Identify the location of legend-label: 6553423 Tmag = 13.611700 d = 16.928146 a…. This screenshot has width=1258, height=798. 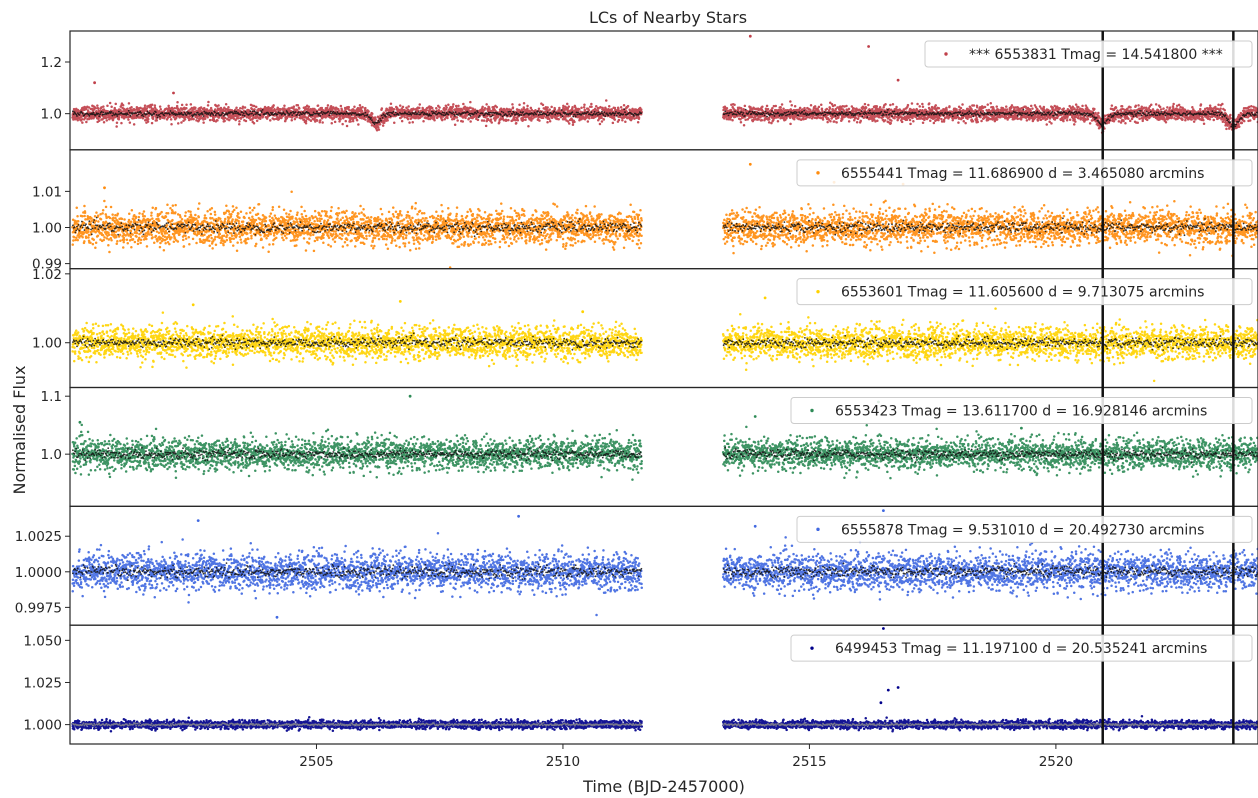
(1021, 412).